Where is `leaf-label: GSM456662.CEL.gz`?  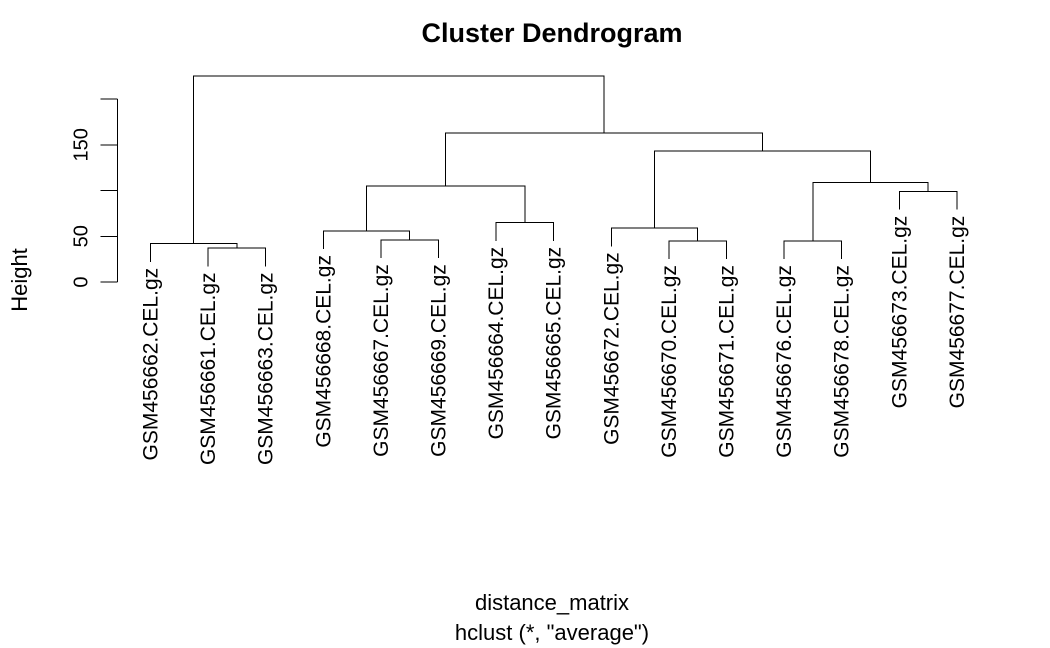 leaf-label: GSM456662.CEL.gz is located at coordinates (151, 364).